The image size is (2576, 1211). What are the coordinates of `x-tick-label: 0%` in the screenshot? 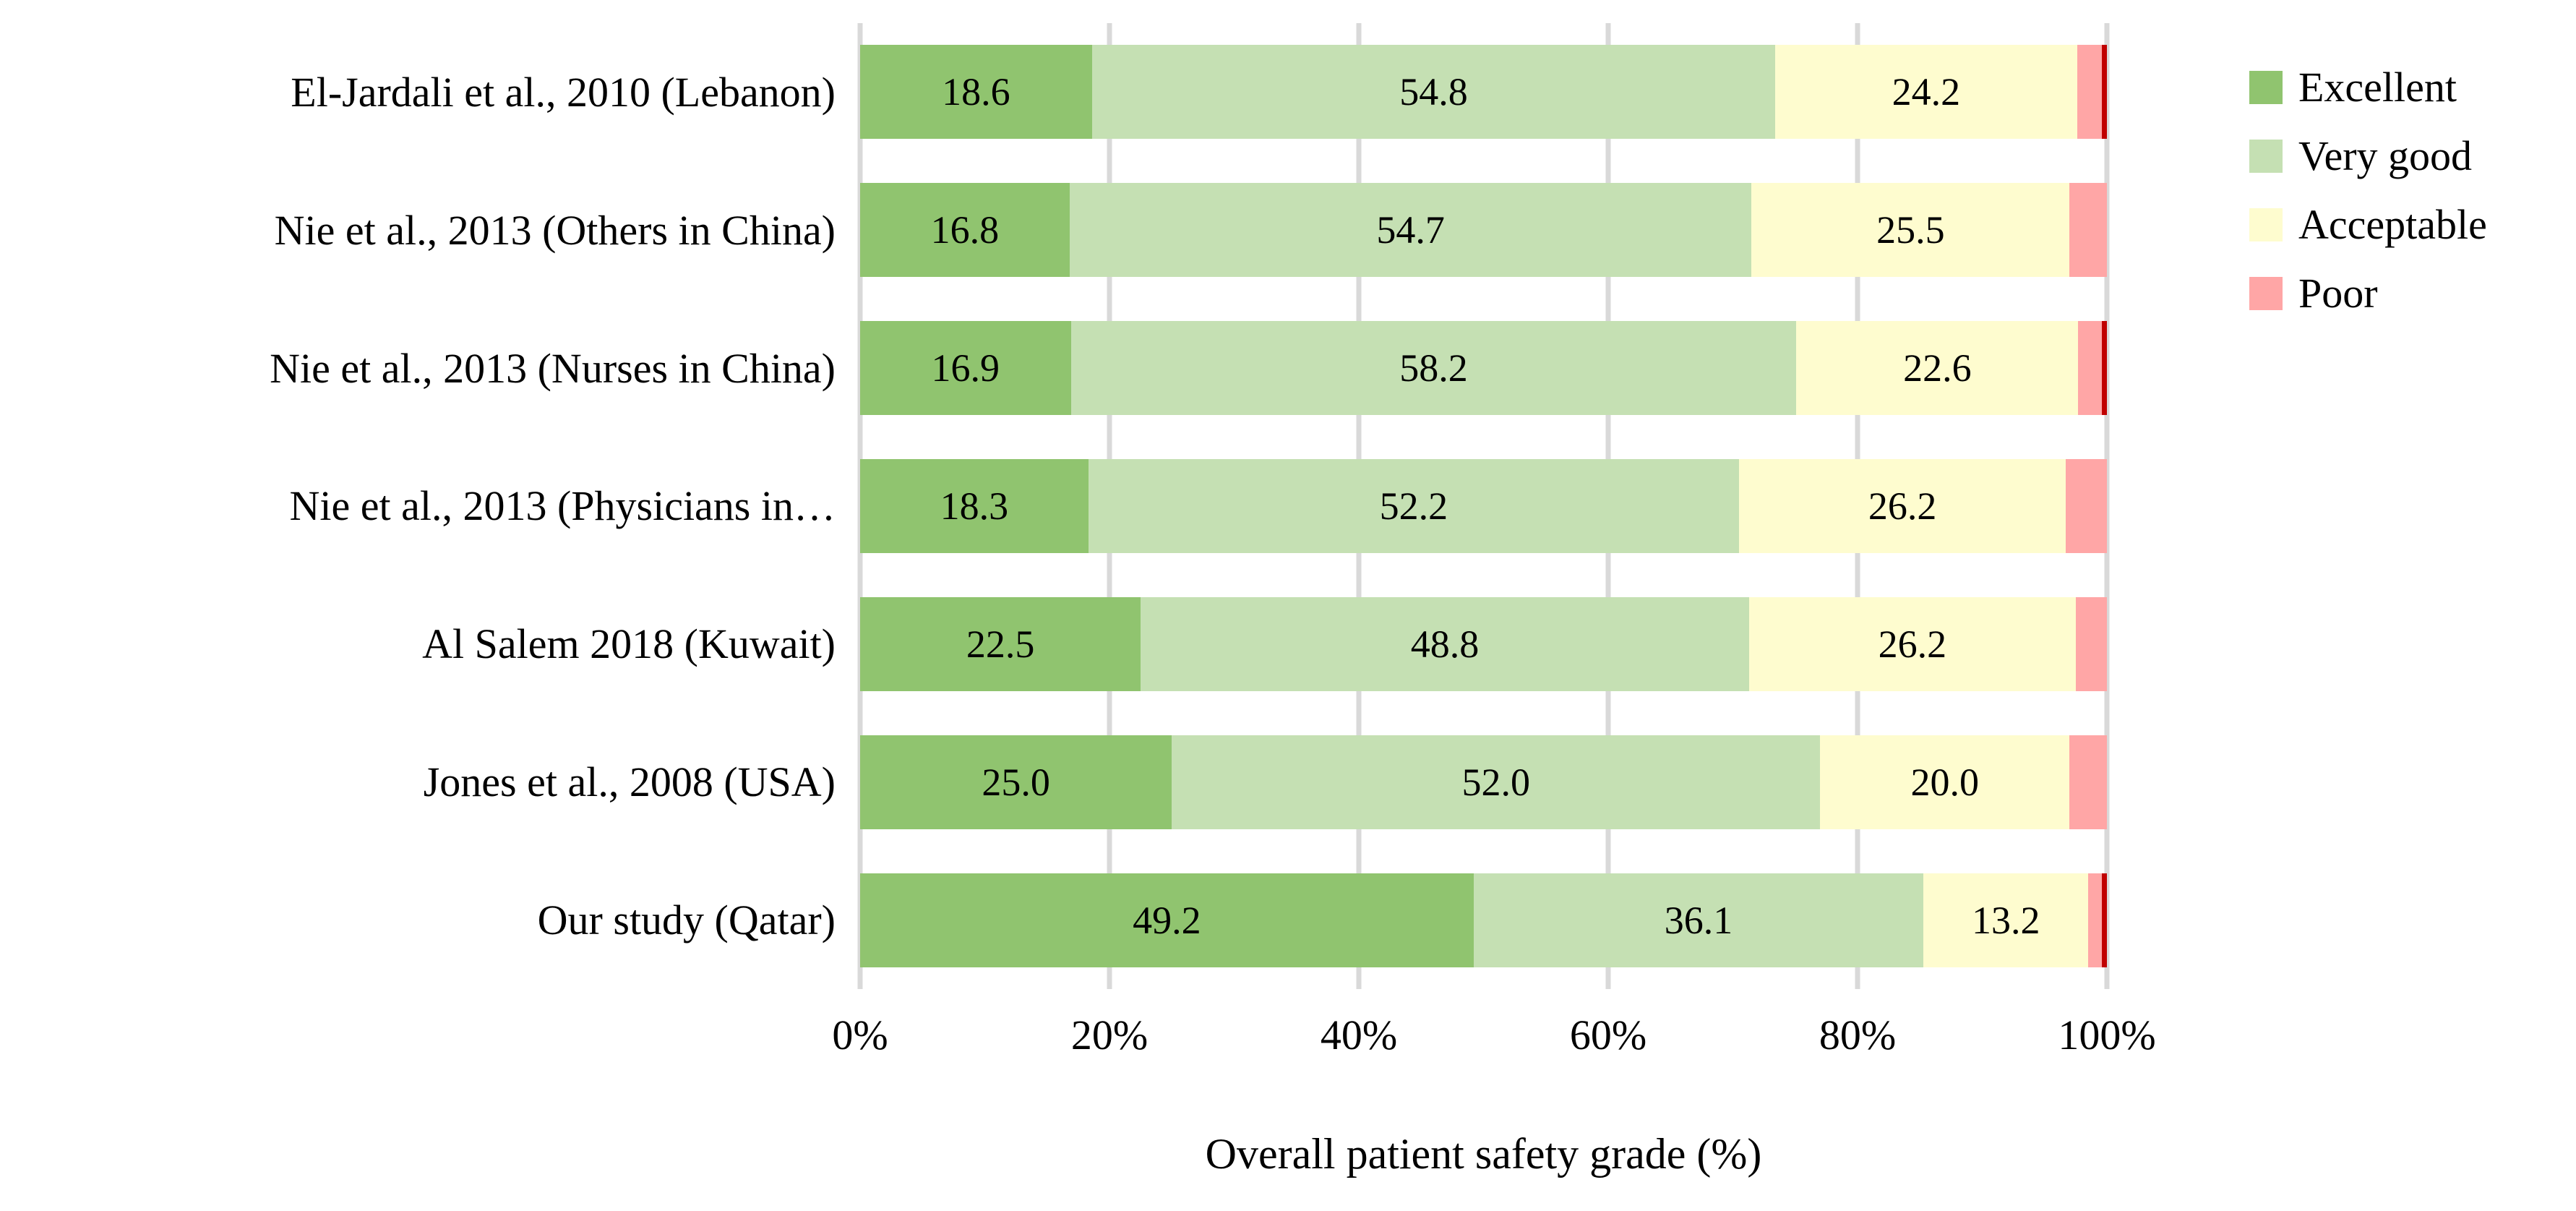 It's located at (860, 1034).